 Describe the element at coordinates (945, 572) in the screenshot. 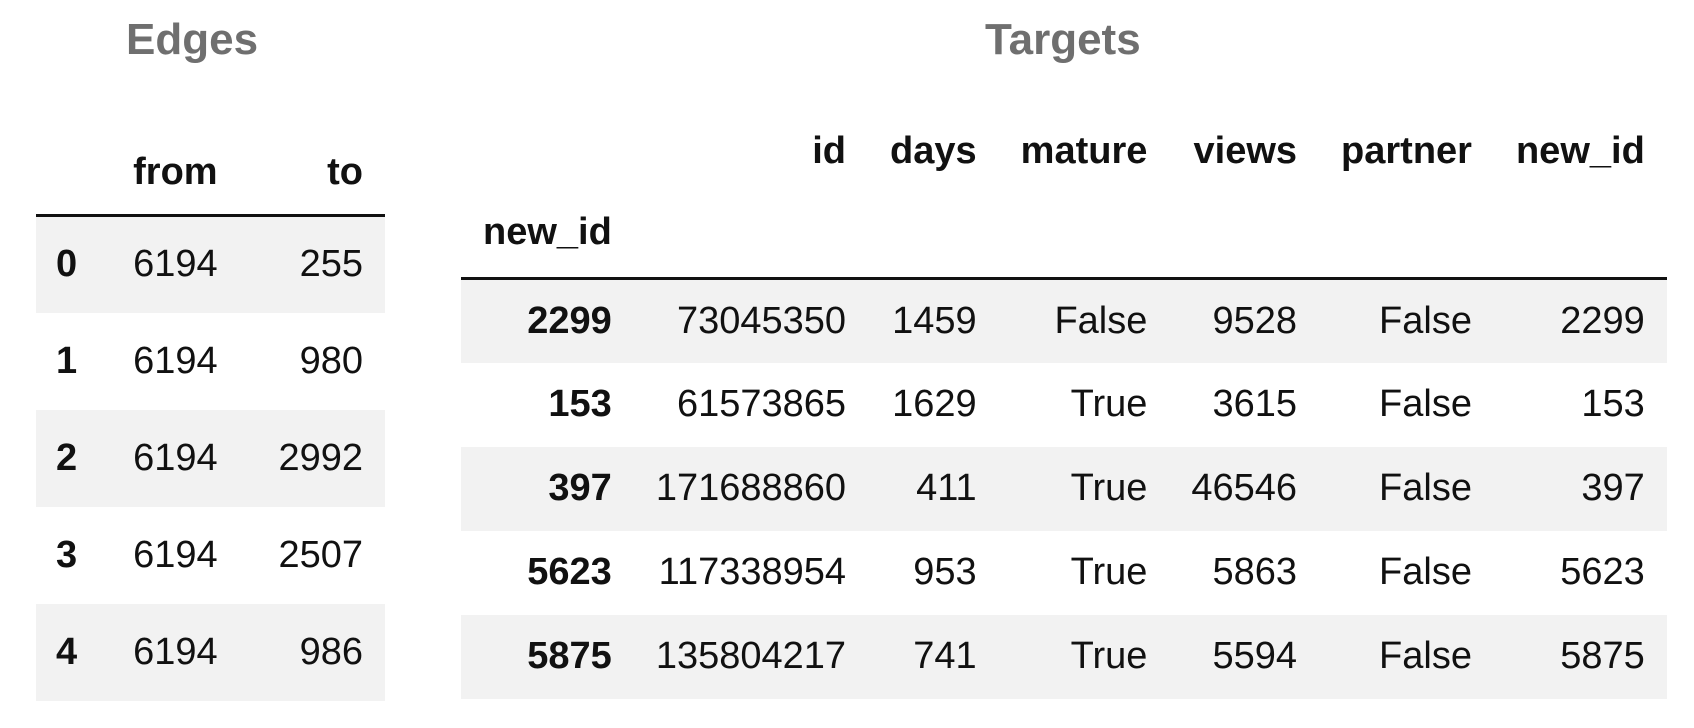

I see `cell-days: 953` at that location.